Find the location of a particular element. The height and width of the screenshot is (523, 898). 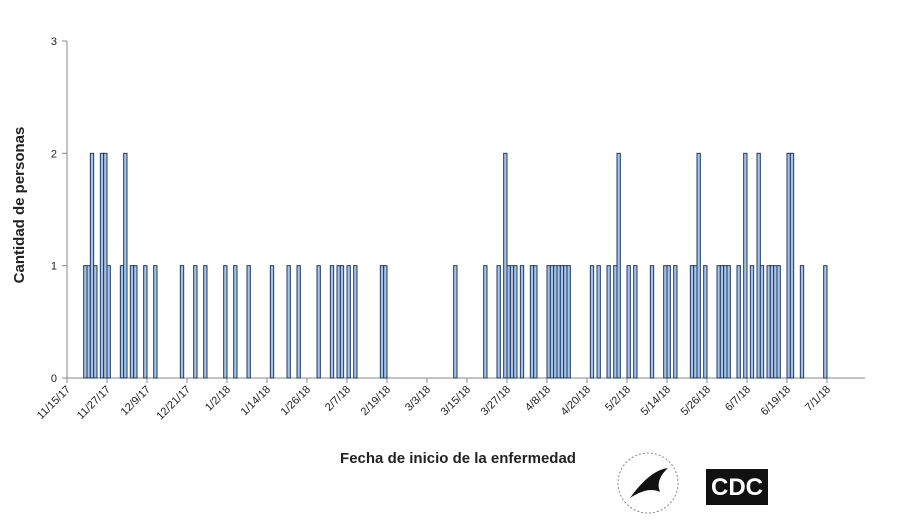

y-tick-label: 2 is located at coordinates (54, 154).